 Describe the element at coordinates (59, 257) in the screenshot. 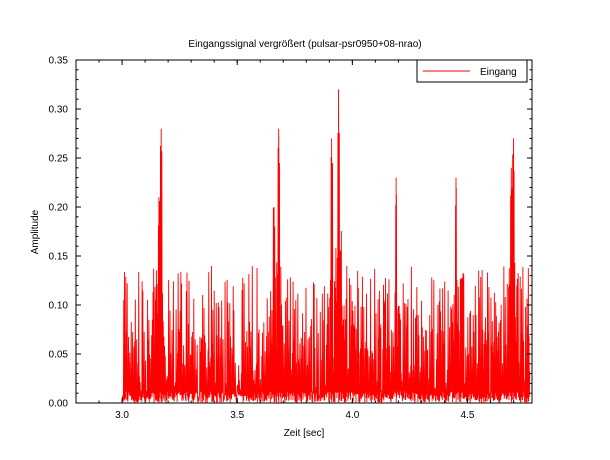

I see `y-tick-label: 0.15` at that location.